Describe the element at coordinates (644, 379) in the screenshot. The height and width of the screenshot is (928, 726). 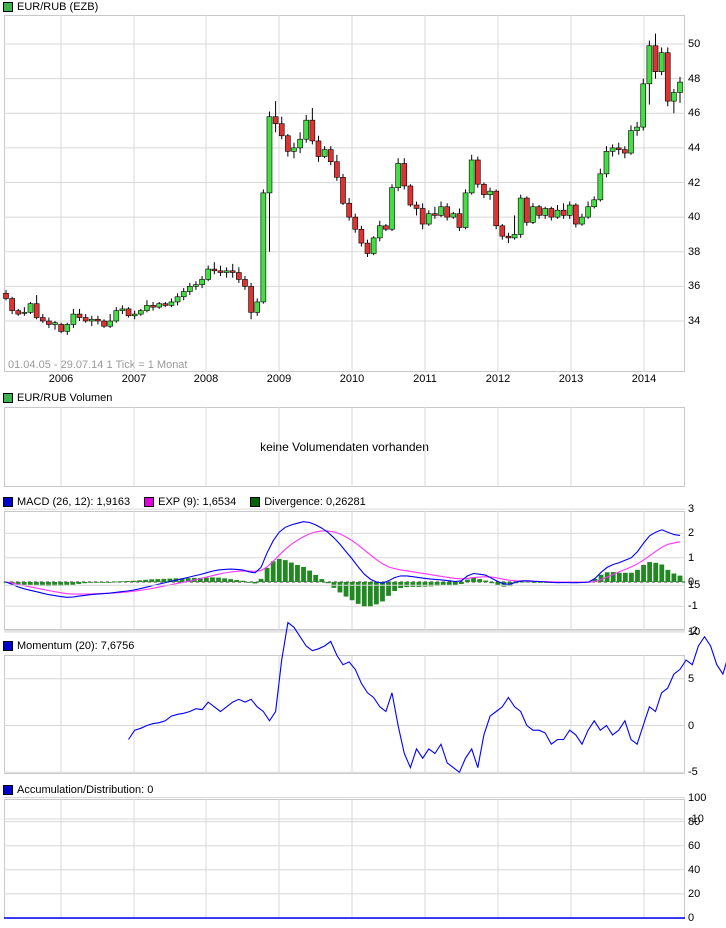
I see `price-x-tick: 2014` at that location.